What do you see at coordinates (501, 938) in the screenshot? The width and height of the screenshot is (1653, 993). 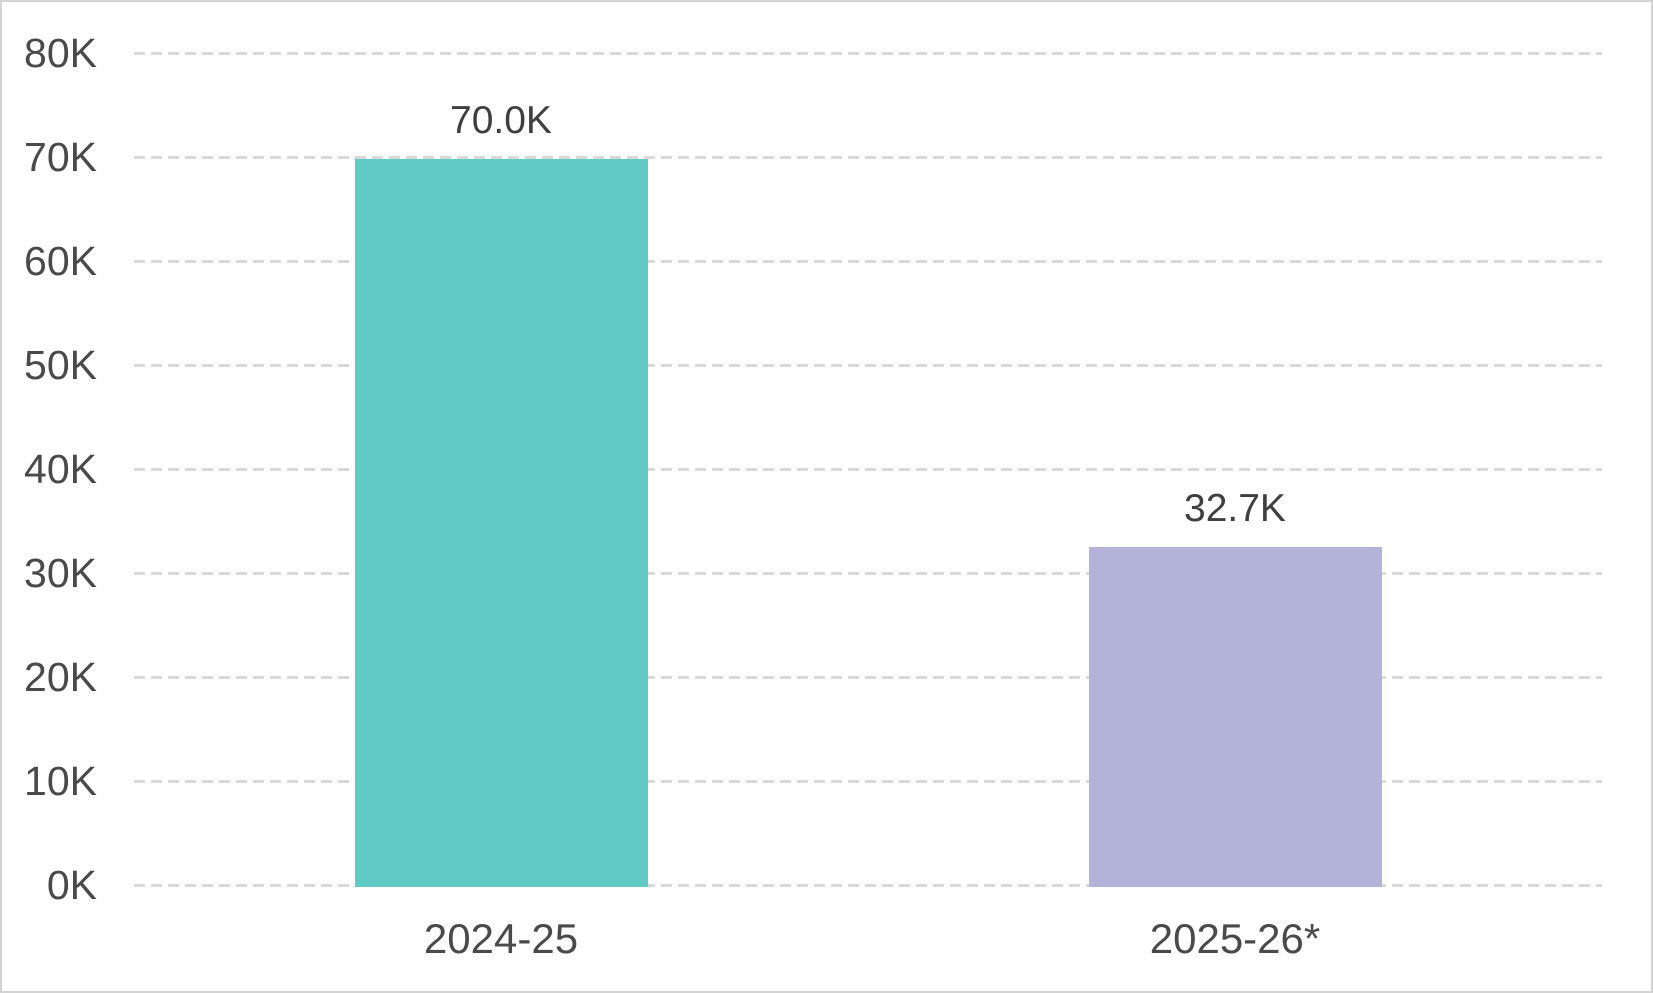 I see `x-tick-label-2024-25: 2024-25` at bounding box center [501, 938].